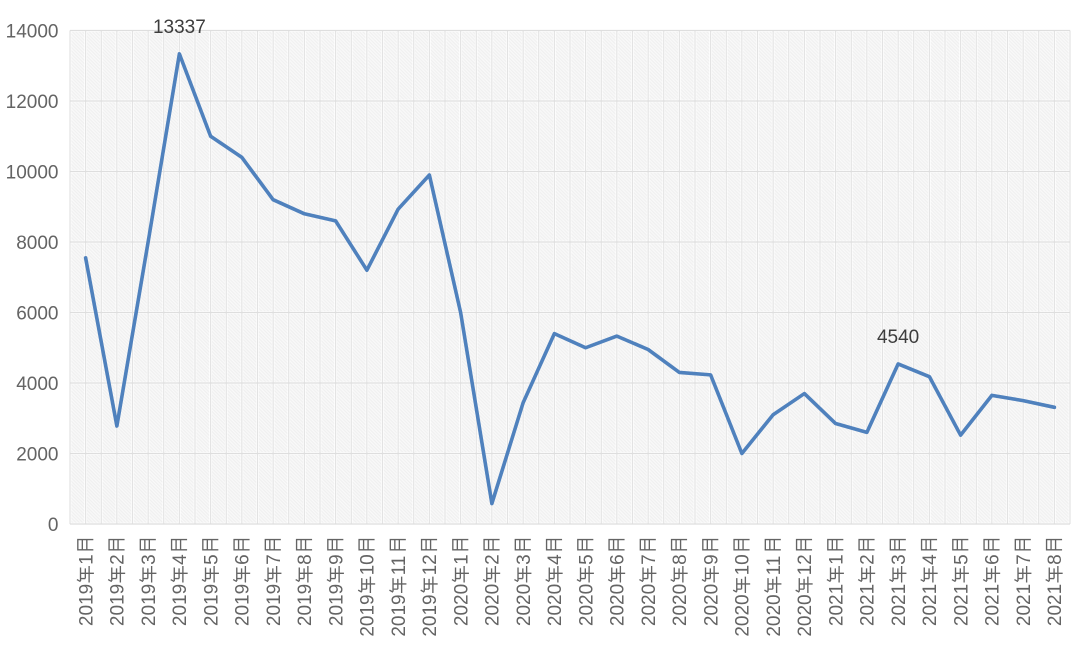 The image size is (1080, 654). Describe the element at coordinates (32, 31) in the screenshot. I see `svg-text: 14000` at that location.